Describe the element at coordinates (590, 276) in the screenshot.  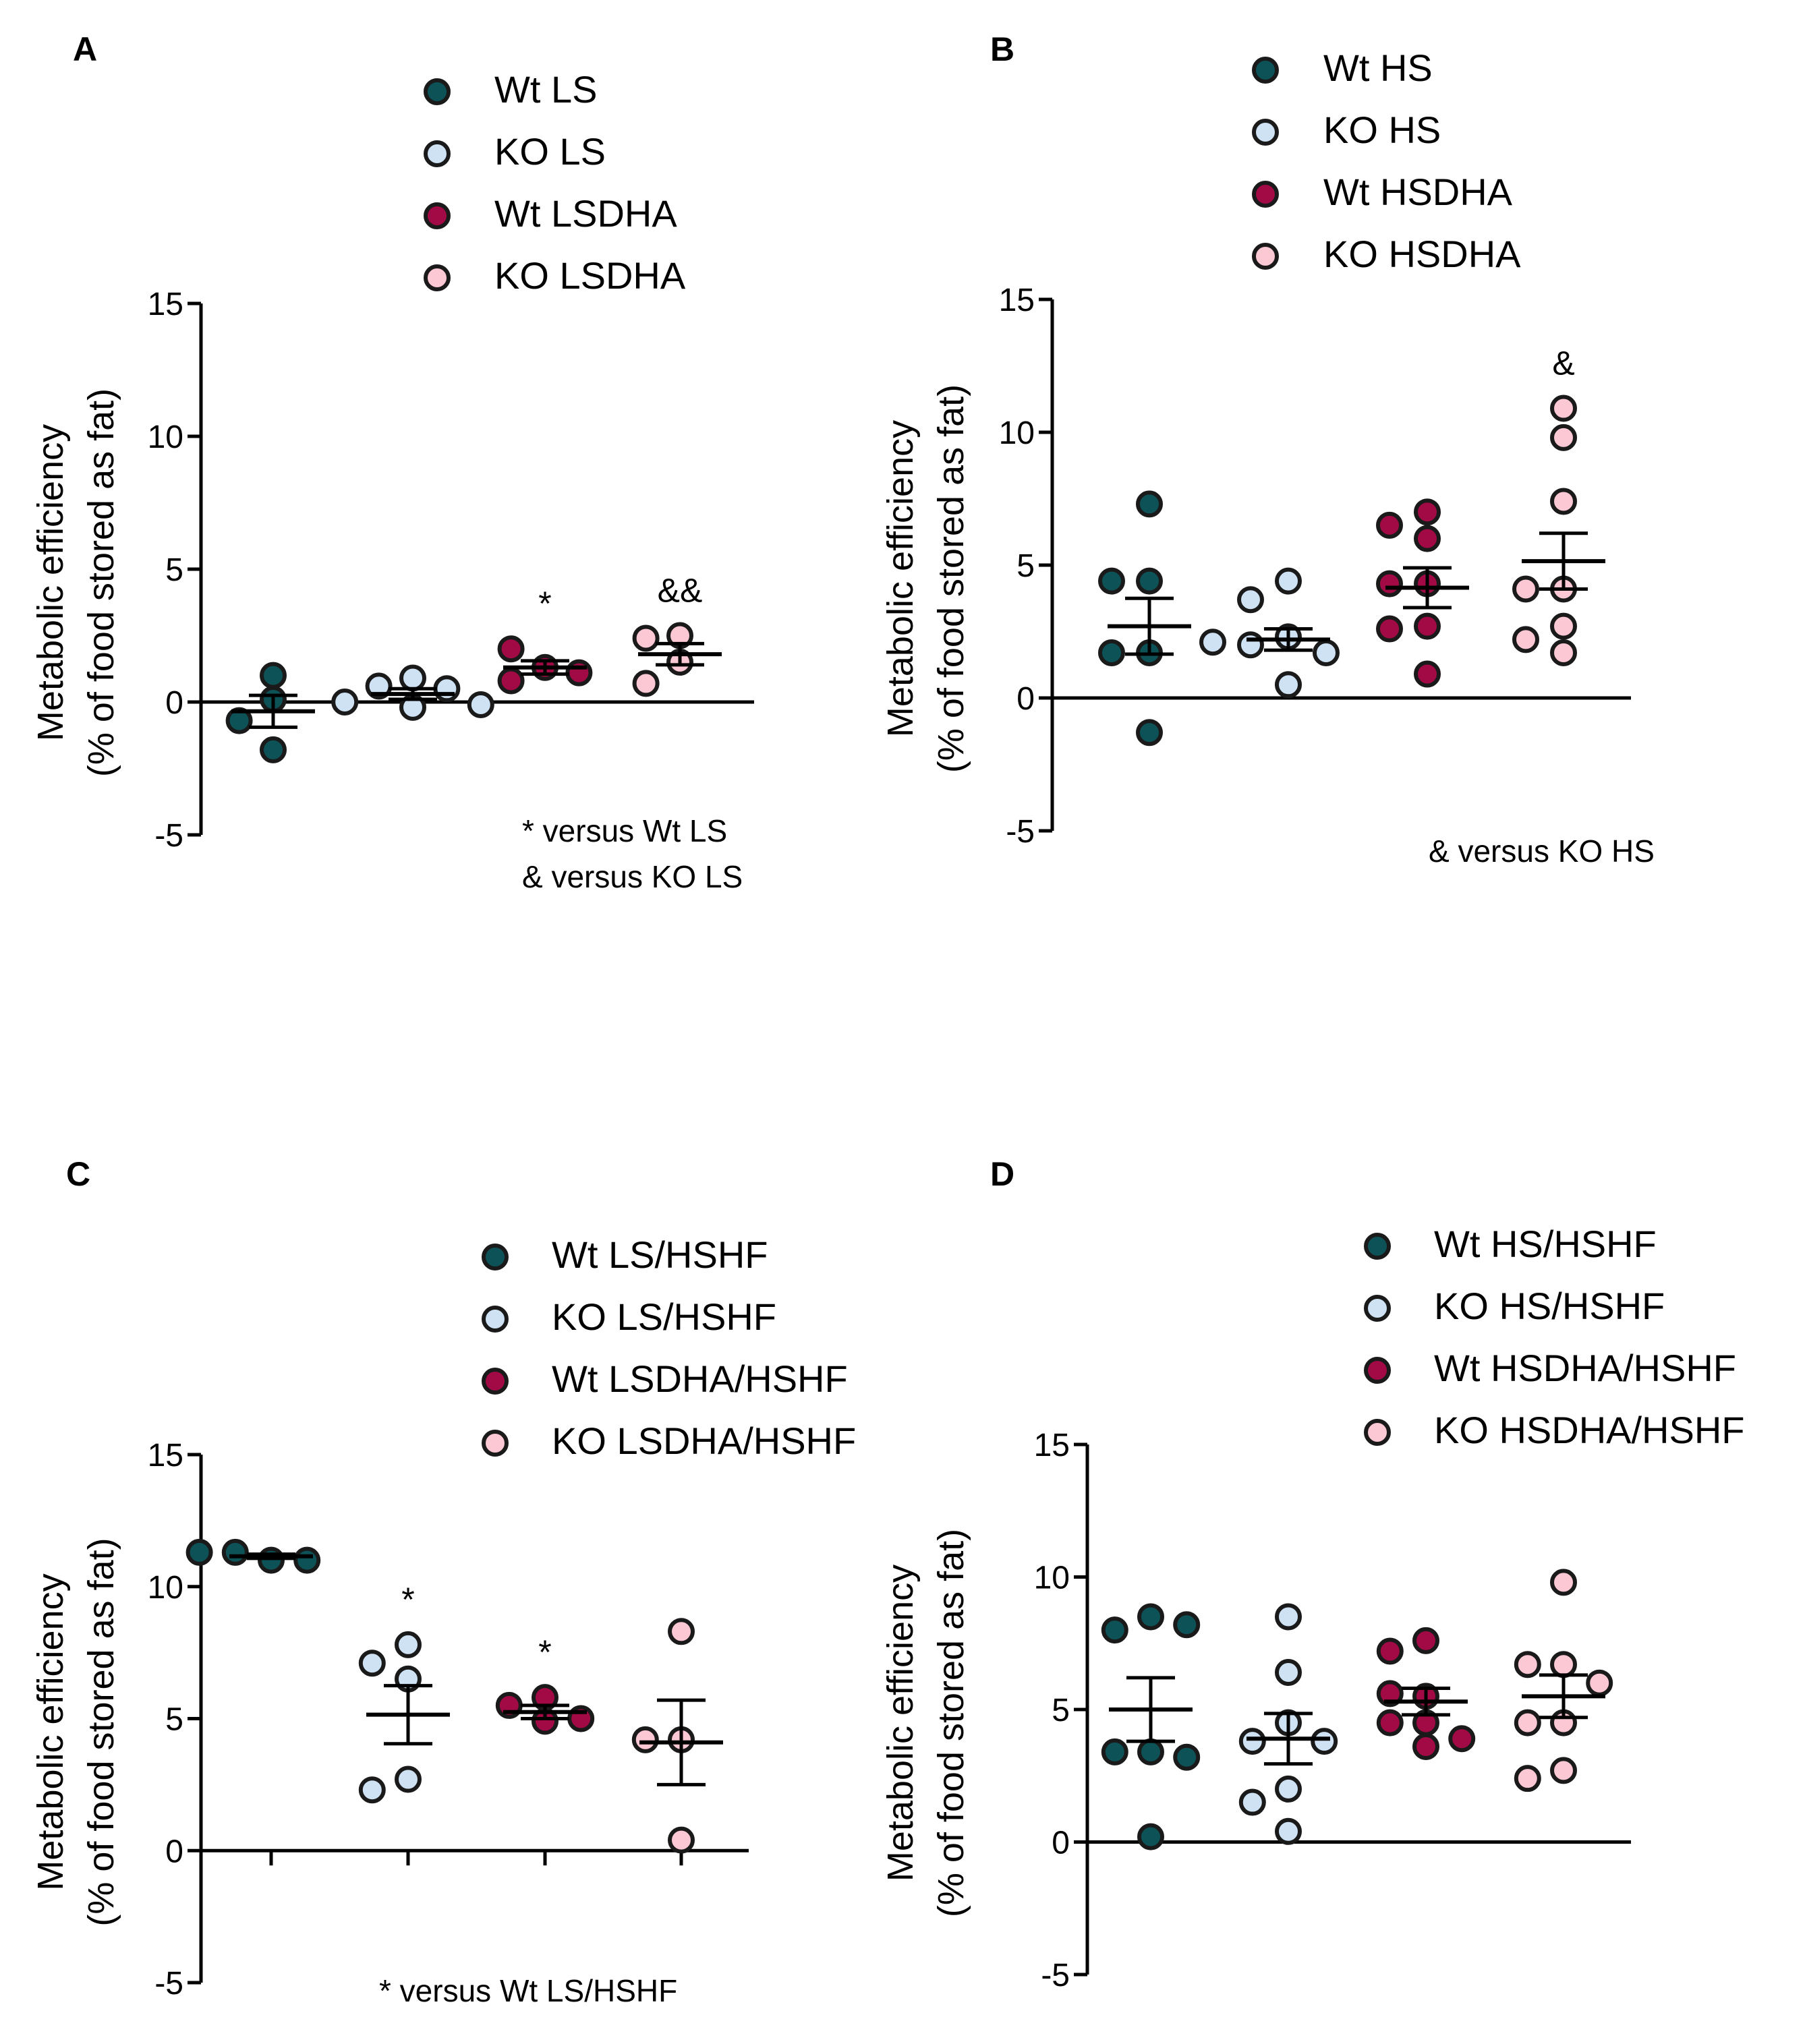
I see `legend-label: KO LSDHA` at that location.